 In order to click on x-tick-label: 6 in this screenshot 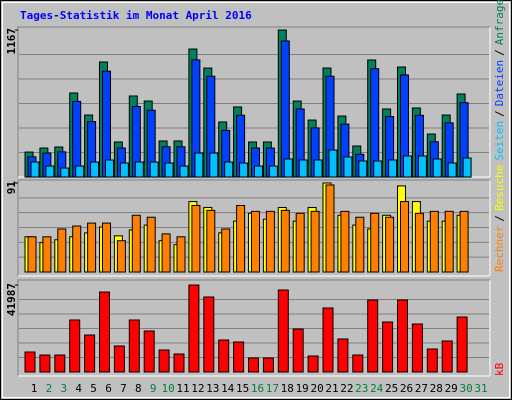, I will do `click(108, 388)`.